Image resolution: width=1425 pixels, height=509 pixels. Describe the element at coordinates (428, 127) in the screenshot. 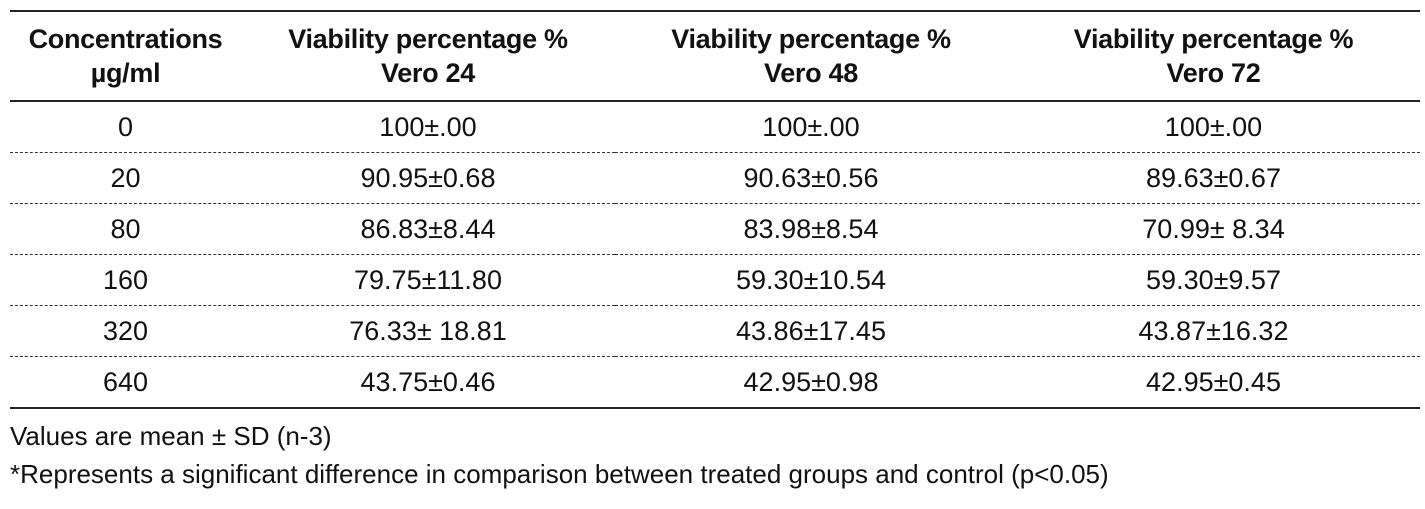

I see `vero-24-cell: 100±.00` at that location.